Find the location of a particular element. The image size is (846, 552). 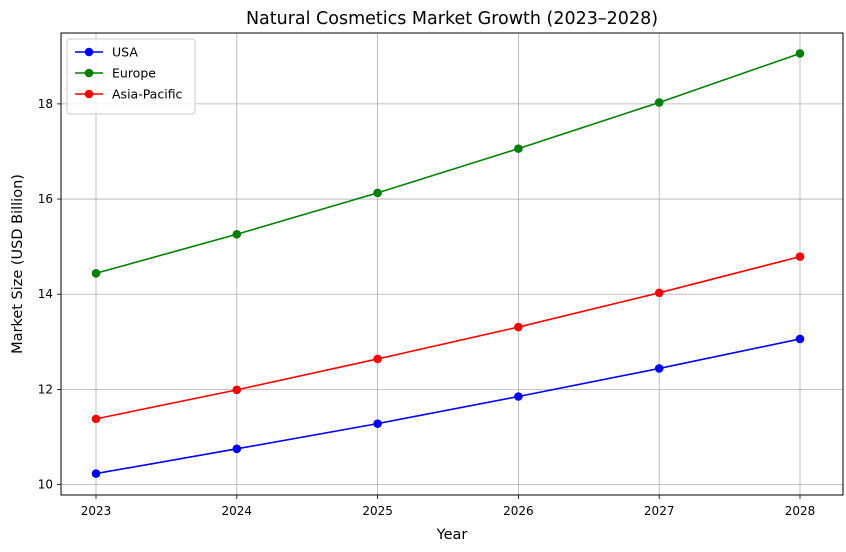

x-tick-label: 2023 is located at coordinates (96, 511).